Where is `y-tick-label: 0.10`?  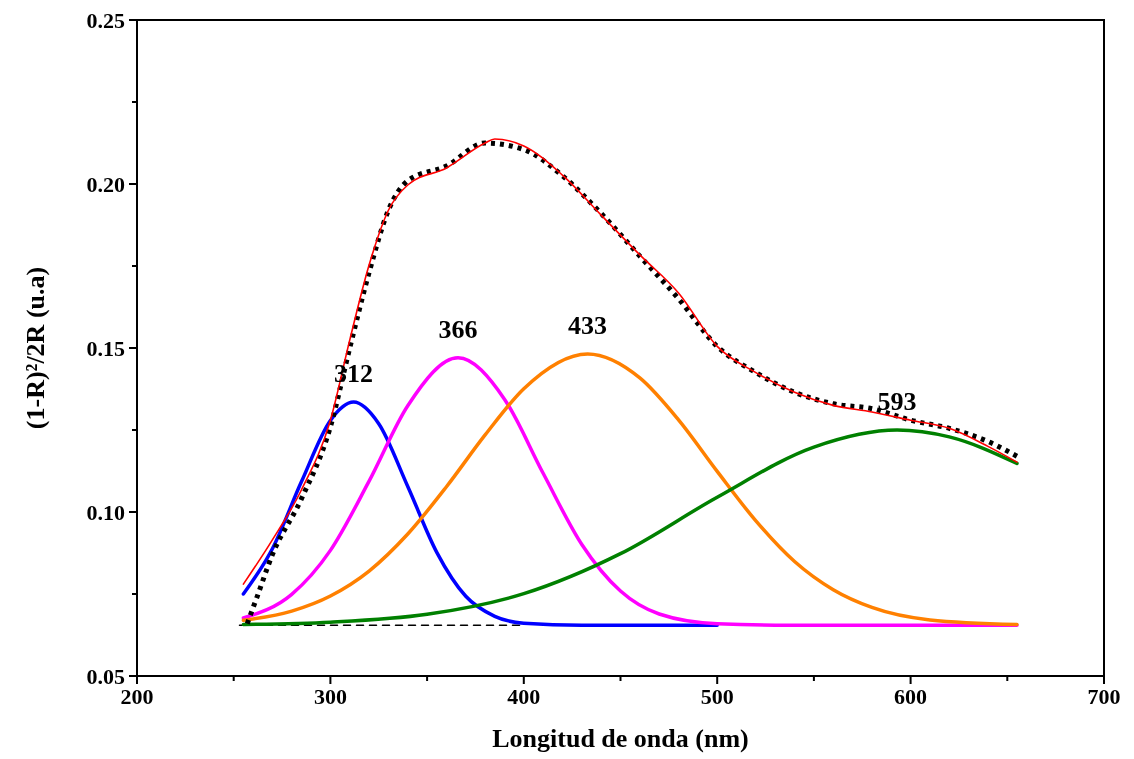
y-tick-label: 0.10 is located at coordinates (105, 512).